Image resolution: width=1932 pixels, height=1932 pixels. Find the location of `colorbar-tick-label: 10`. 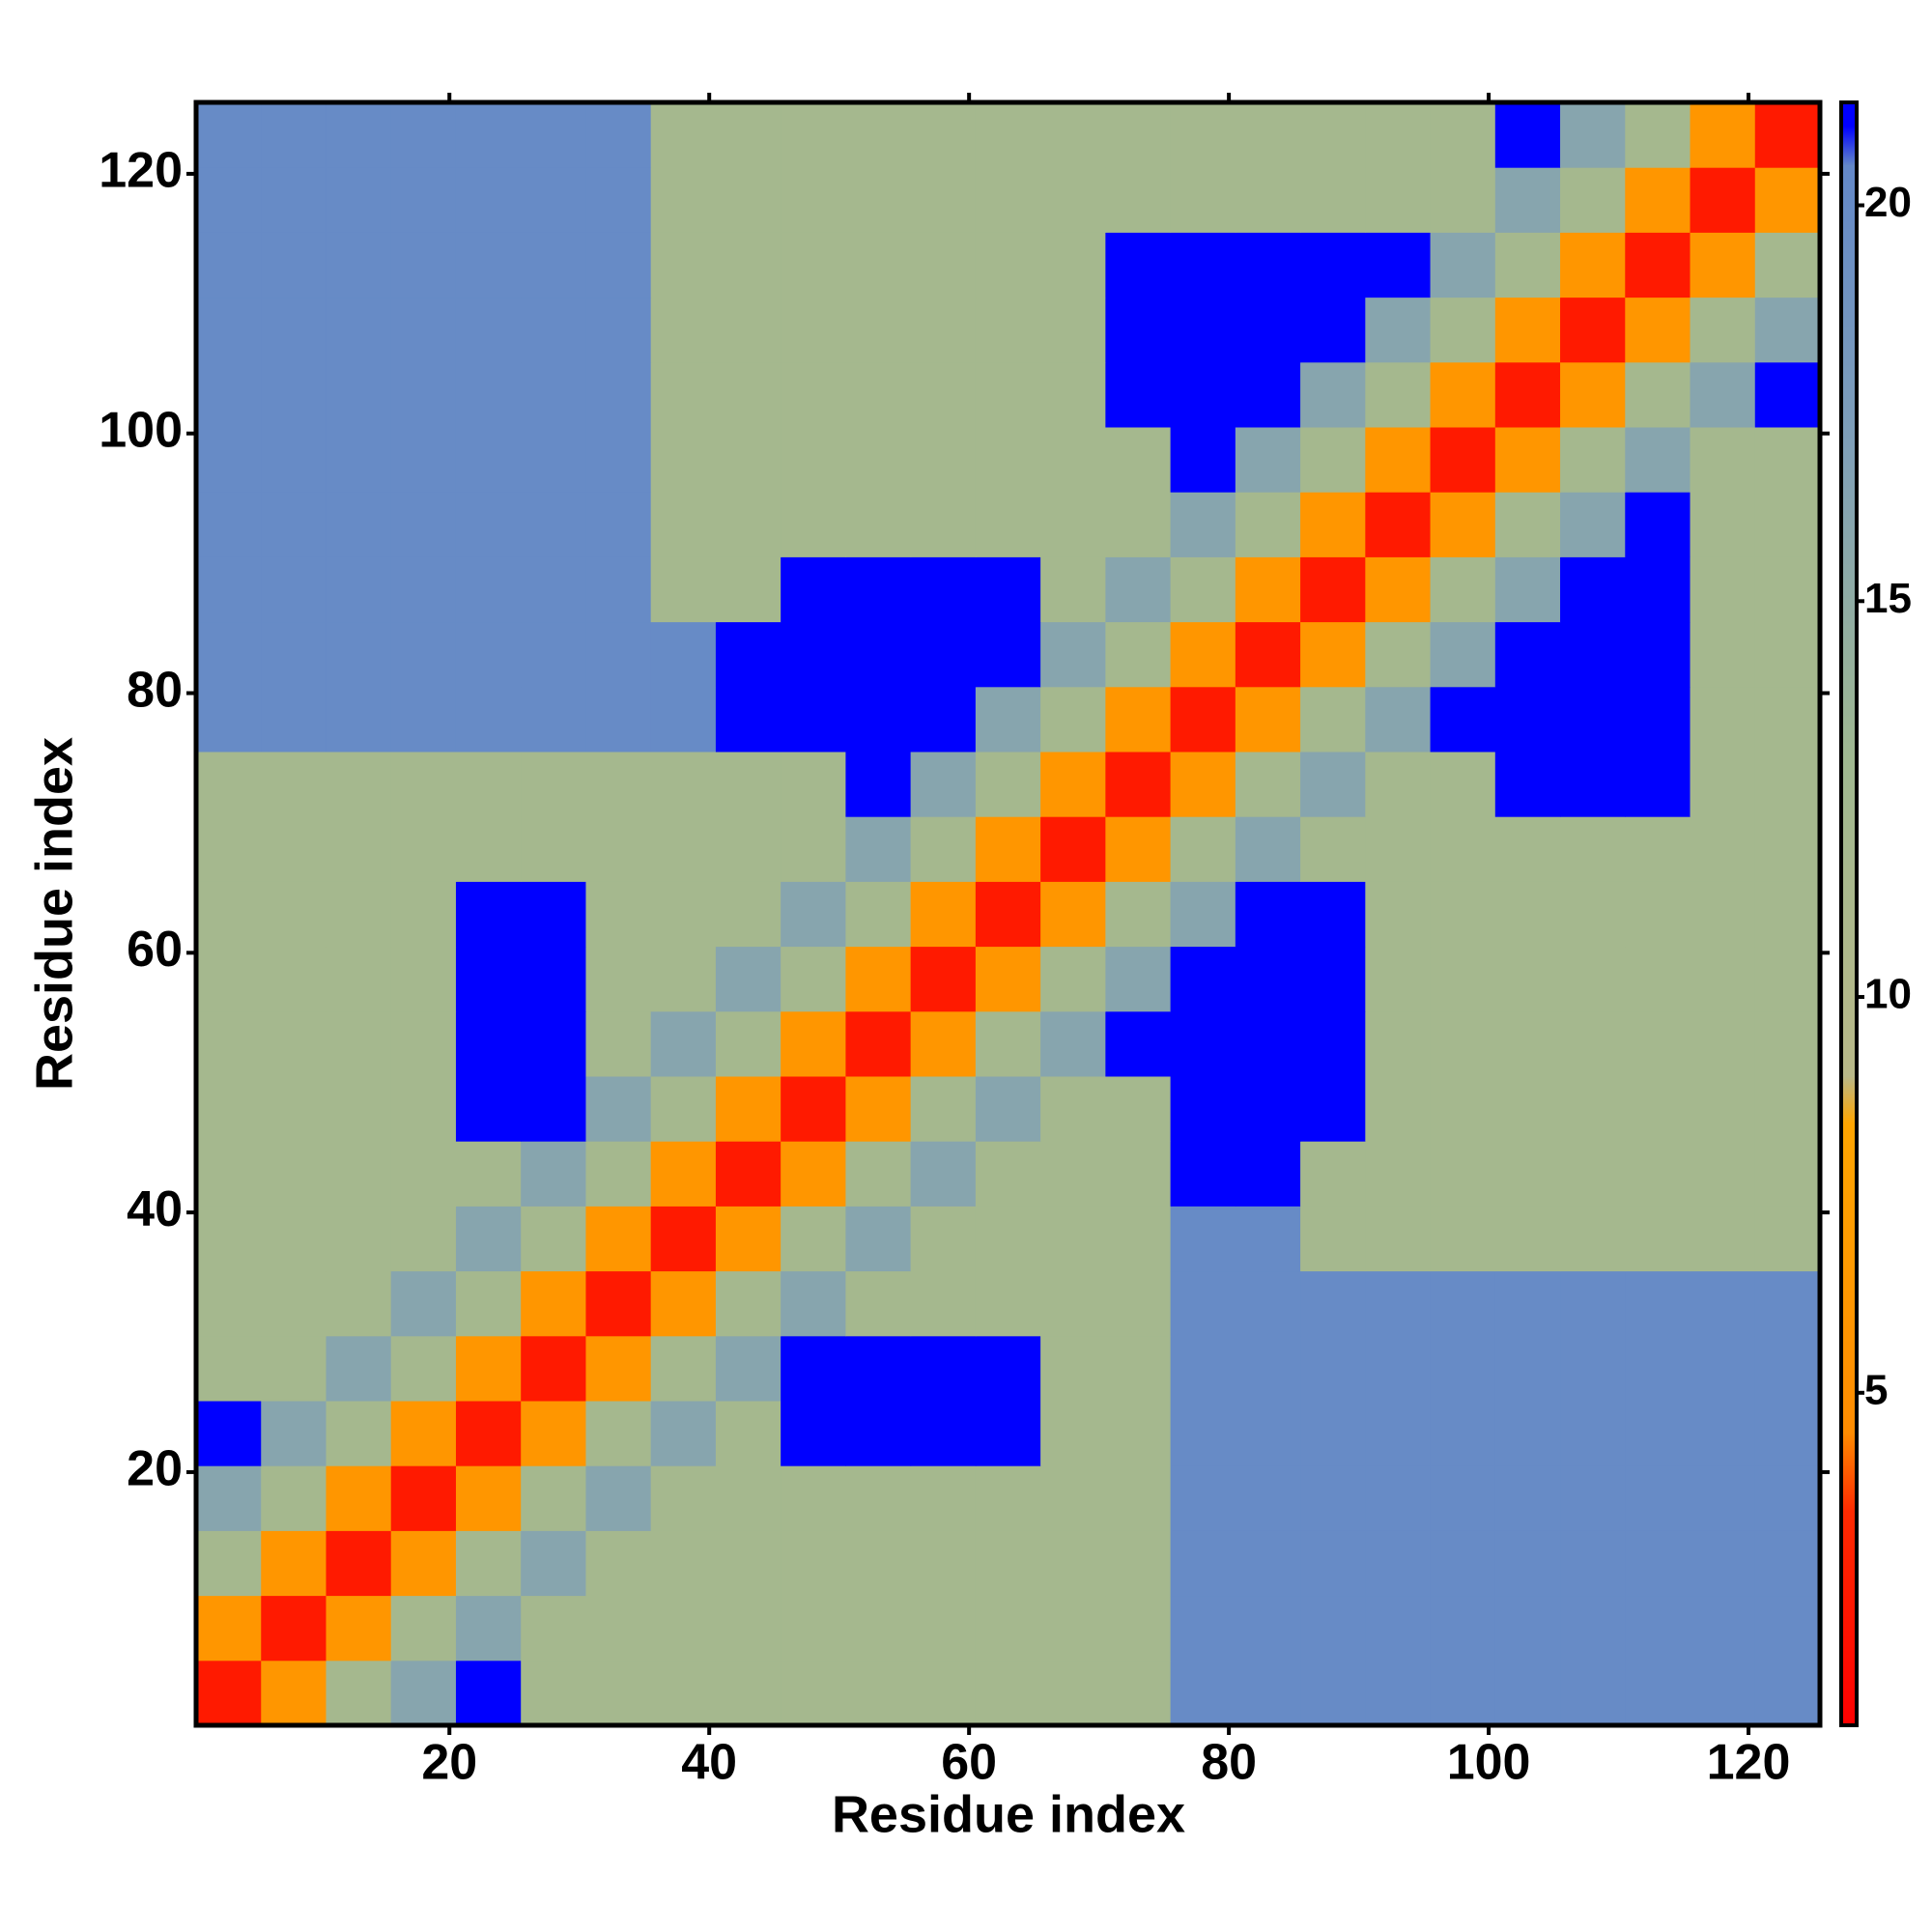

colorbar-tick-label: 10 is located at coordinates (1888, 995).